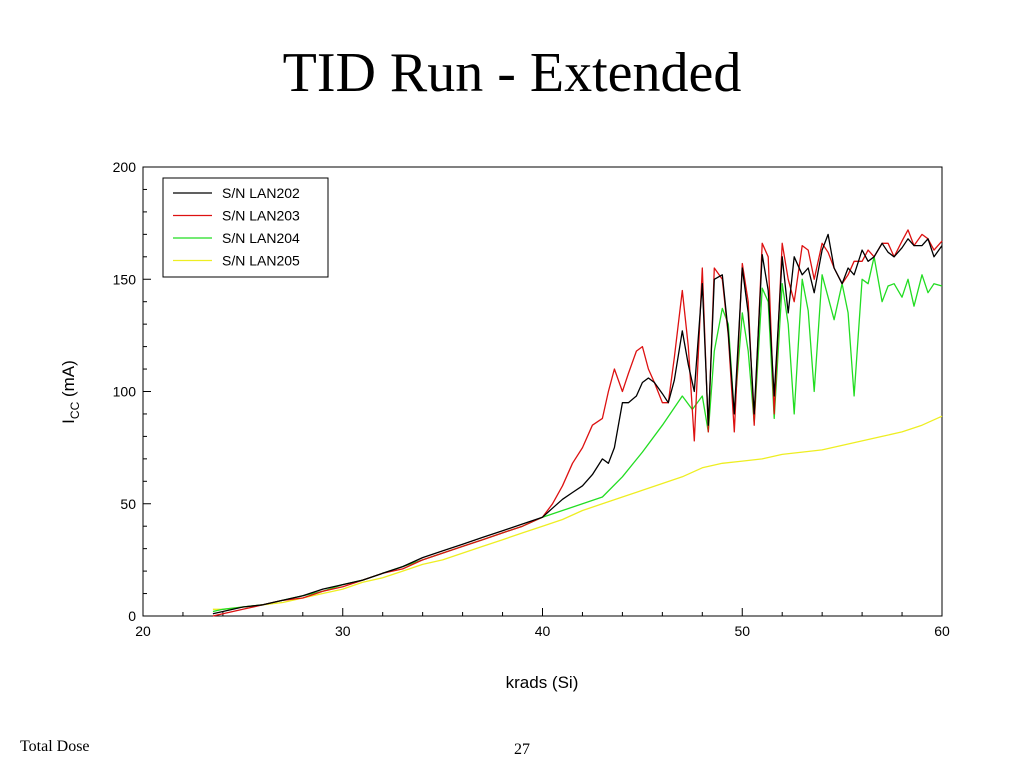 The width and height of the screenshot is (1024, 768). I want to click on y-axis-label-main: I, so click(68, 421).